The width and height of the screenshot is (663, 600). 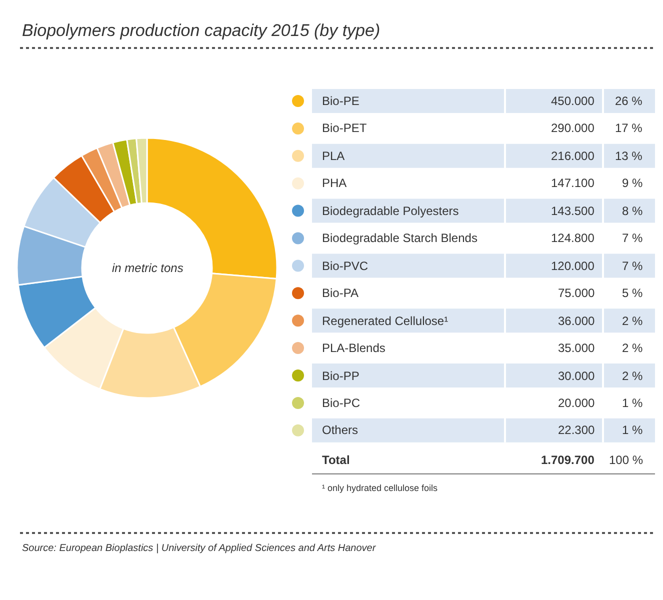 What do you see at coordinates (341, 403) in the screenshot?
I see `legend-label: Bio-PC` at bounding box center [341, 403].